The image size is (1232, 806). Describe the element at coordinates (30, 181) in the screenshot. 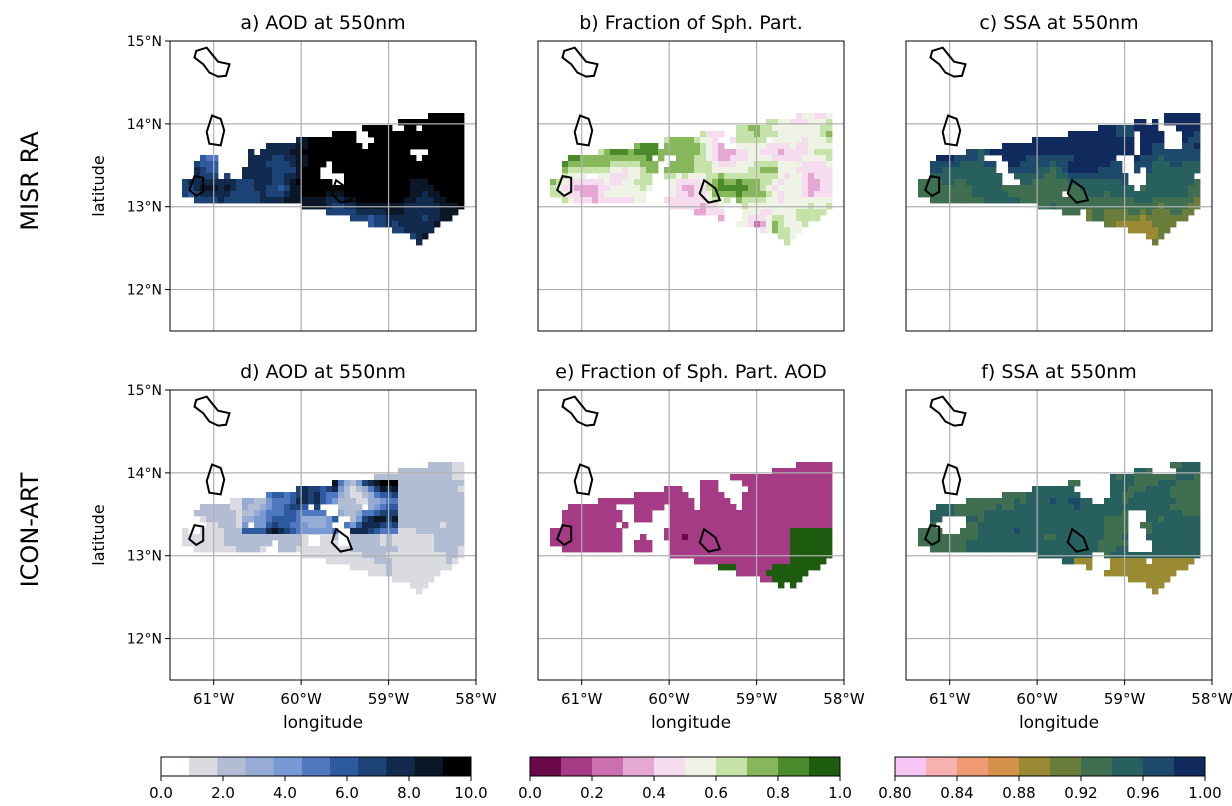

I see `row-label: MISR RA` at that location.